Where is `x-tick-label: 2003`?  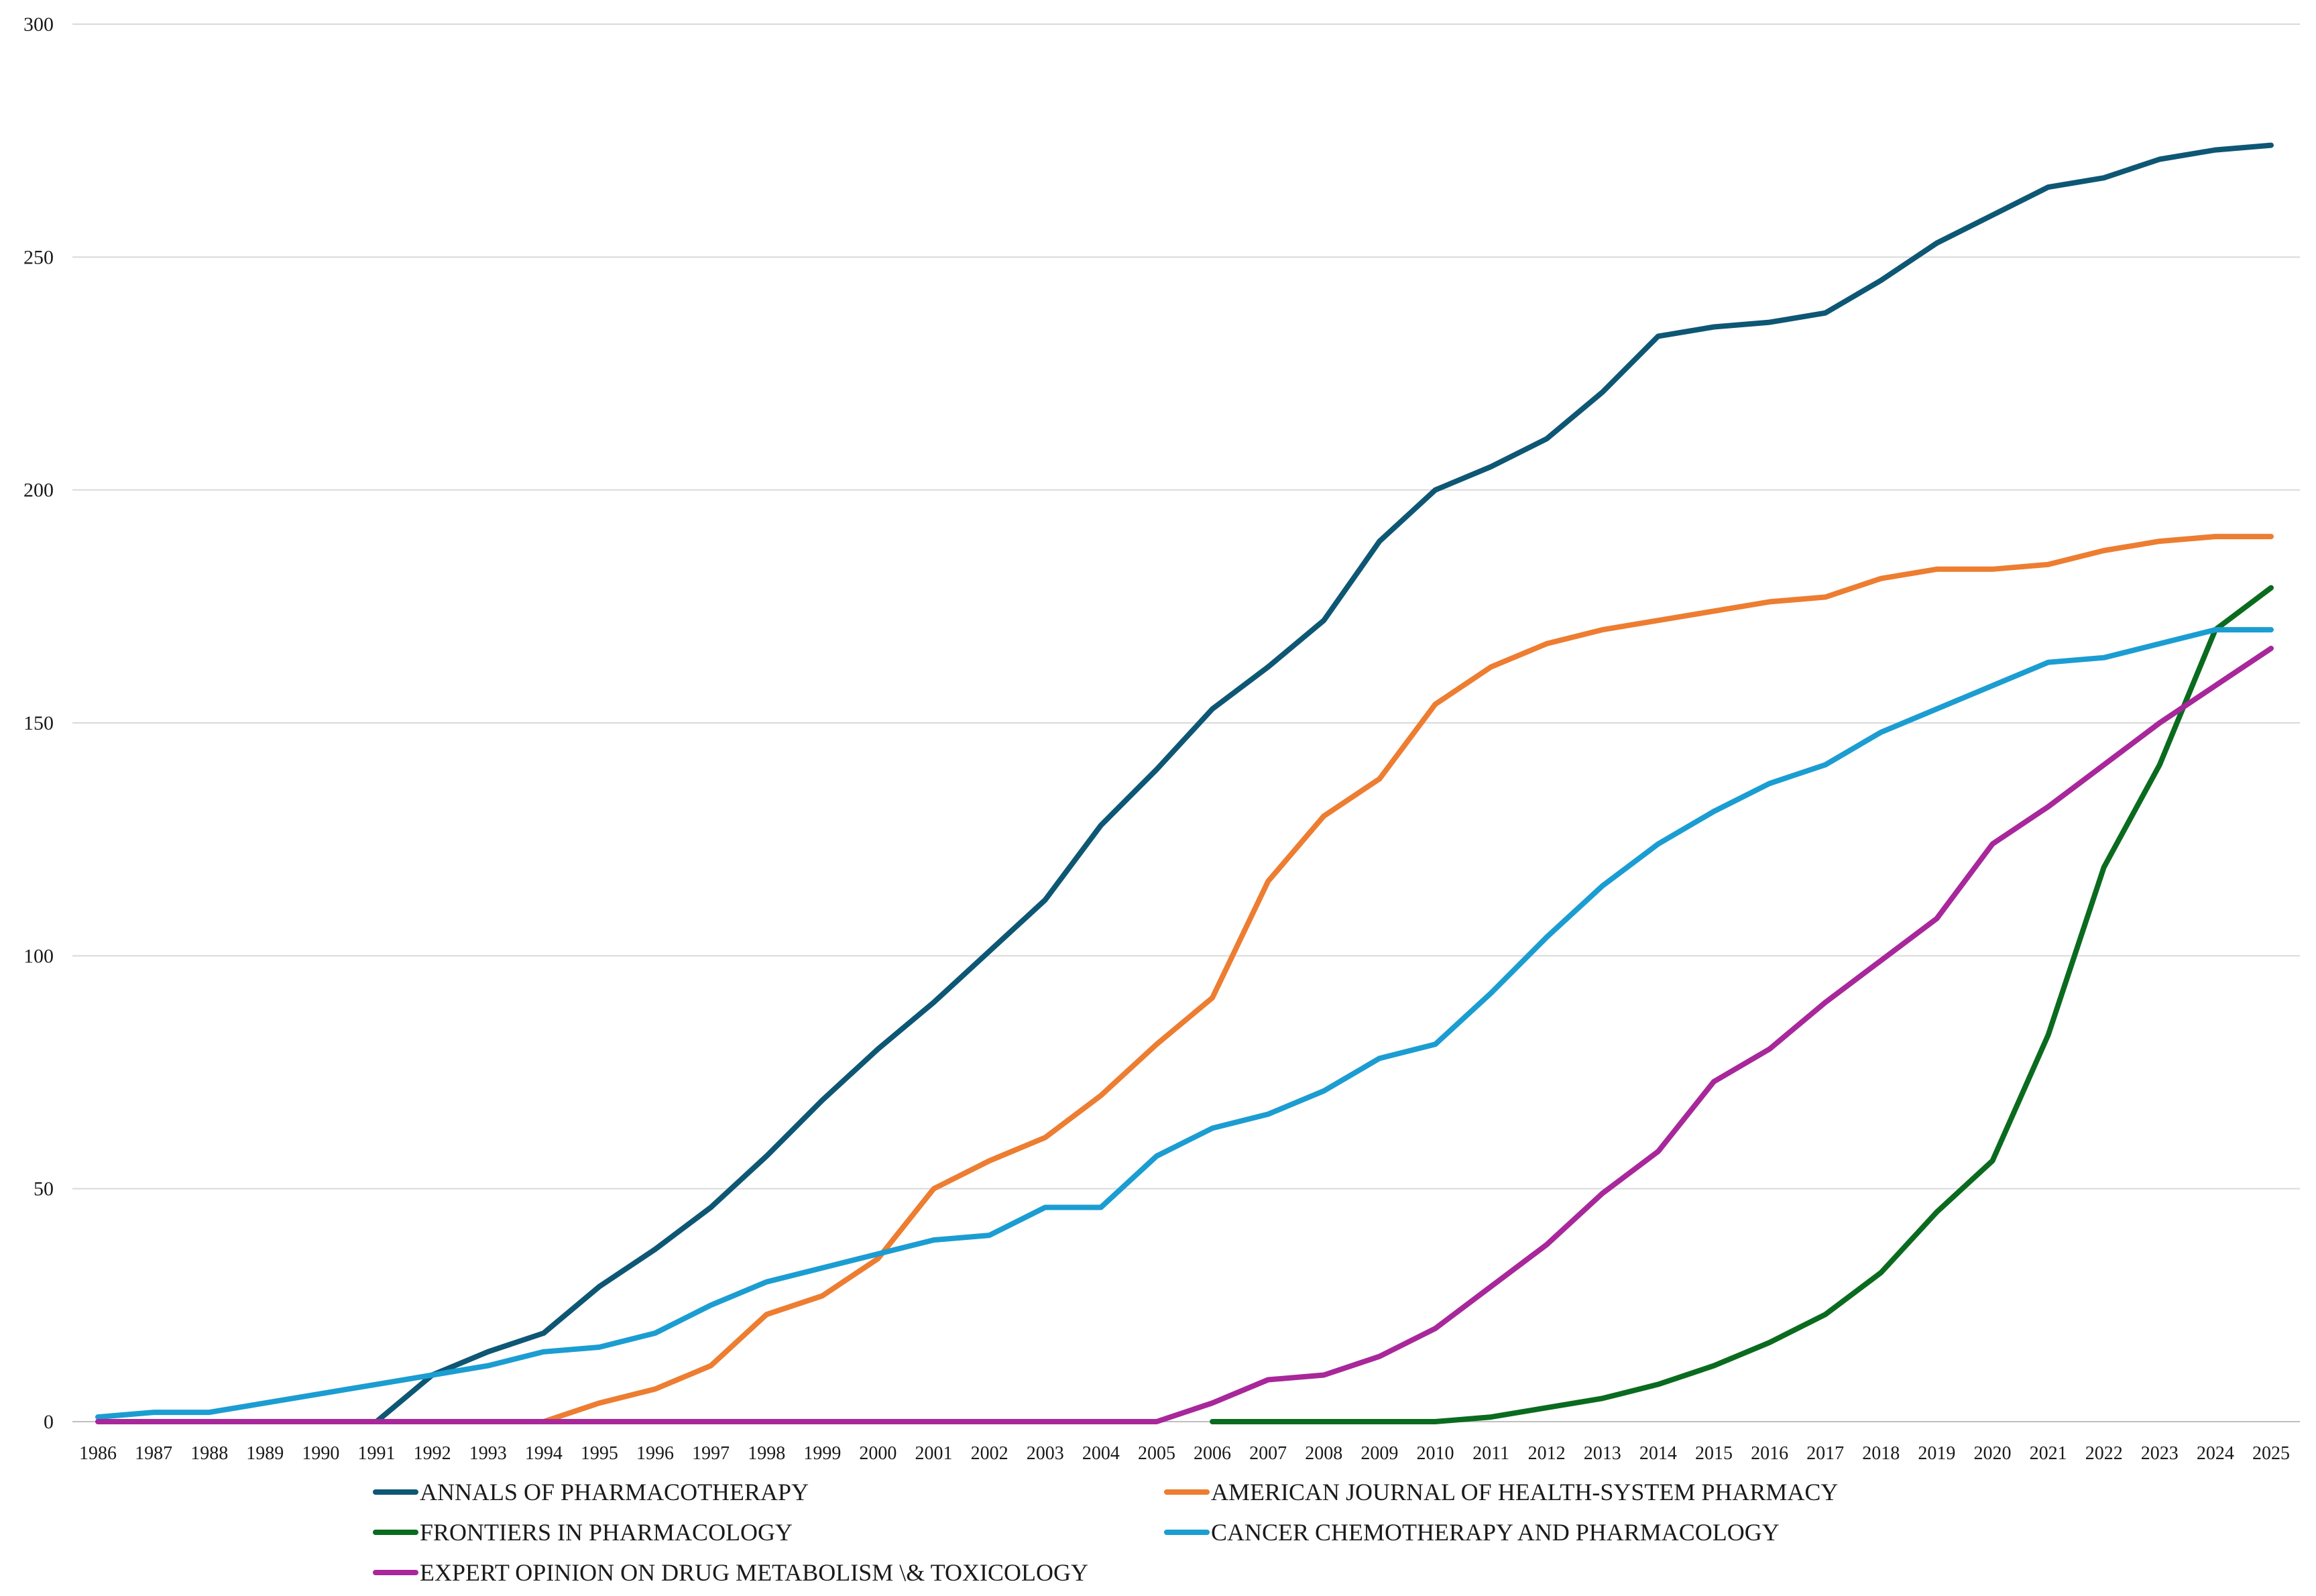 x-tick-label: 2003 is located at coordinates (1045, 1453).